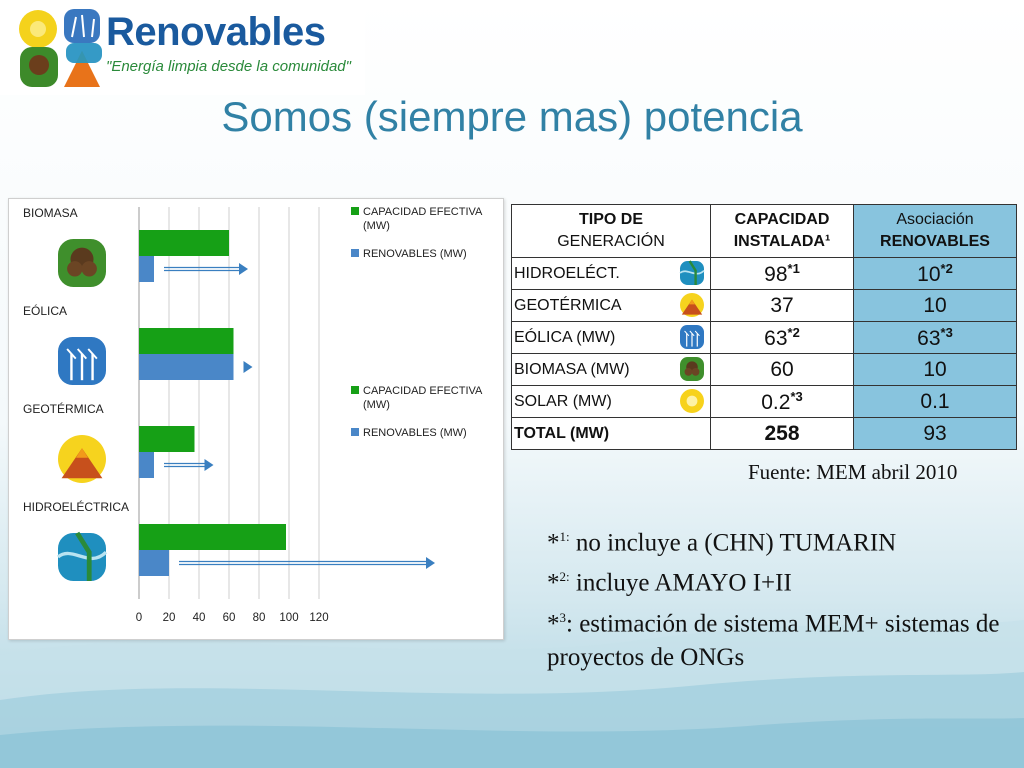 The image size is (1024, 768). I want to click on cell-tipo: GEOTÉRMICA, so click(611, 305).